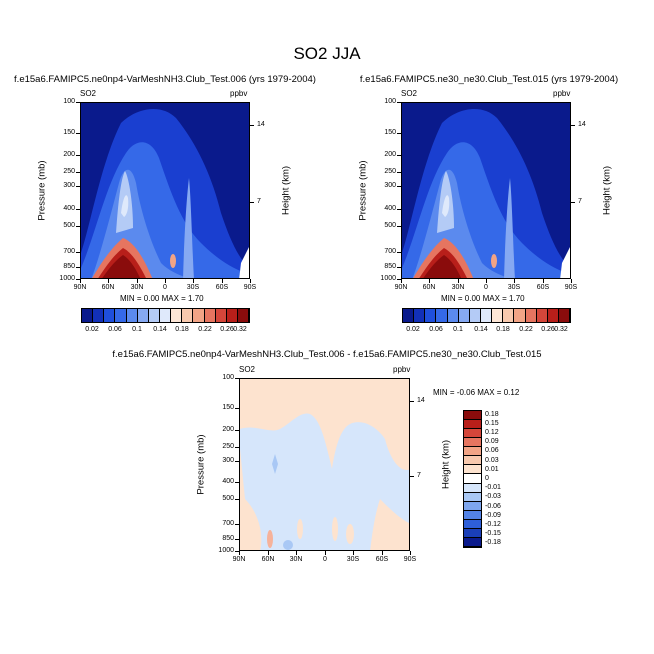 The width and height of the screenshot is (654, 654). I want to click on figure-title: SO2 JJA, so click(327, 53).